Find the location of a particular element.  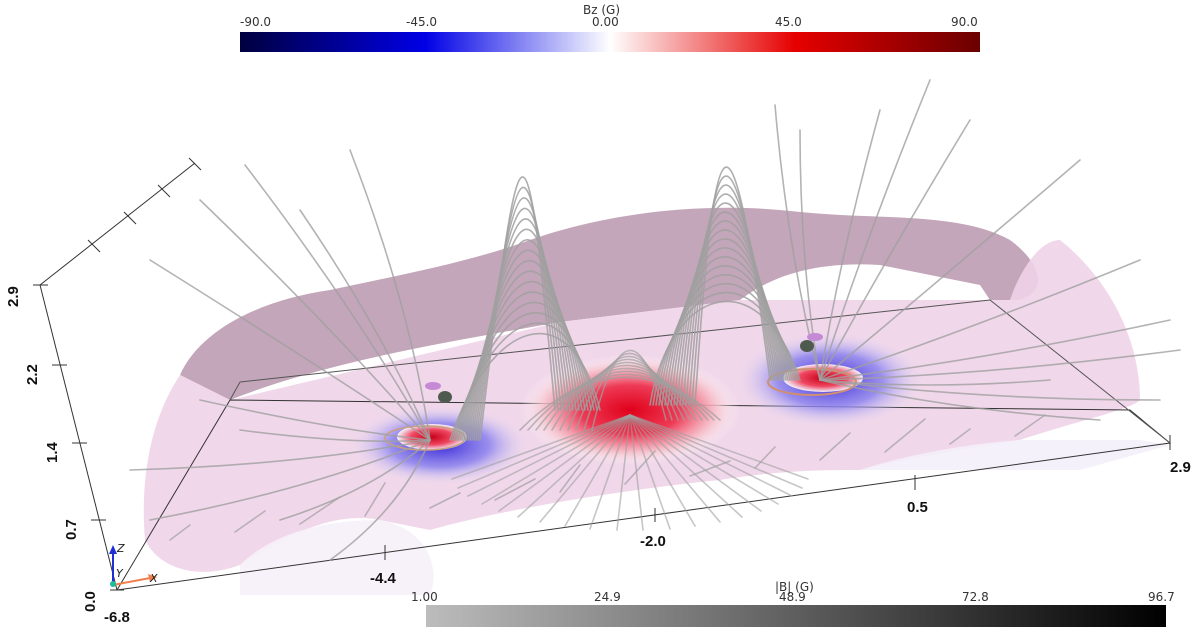

orientation-y-label: Y is located at coordinates (120, 573).